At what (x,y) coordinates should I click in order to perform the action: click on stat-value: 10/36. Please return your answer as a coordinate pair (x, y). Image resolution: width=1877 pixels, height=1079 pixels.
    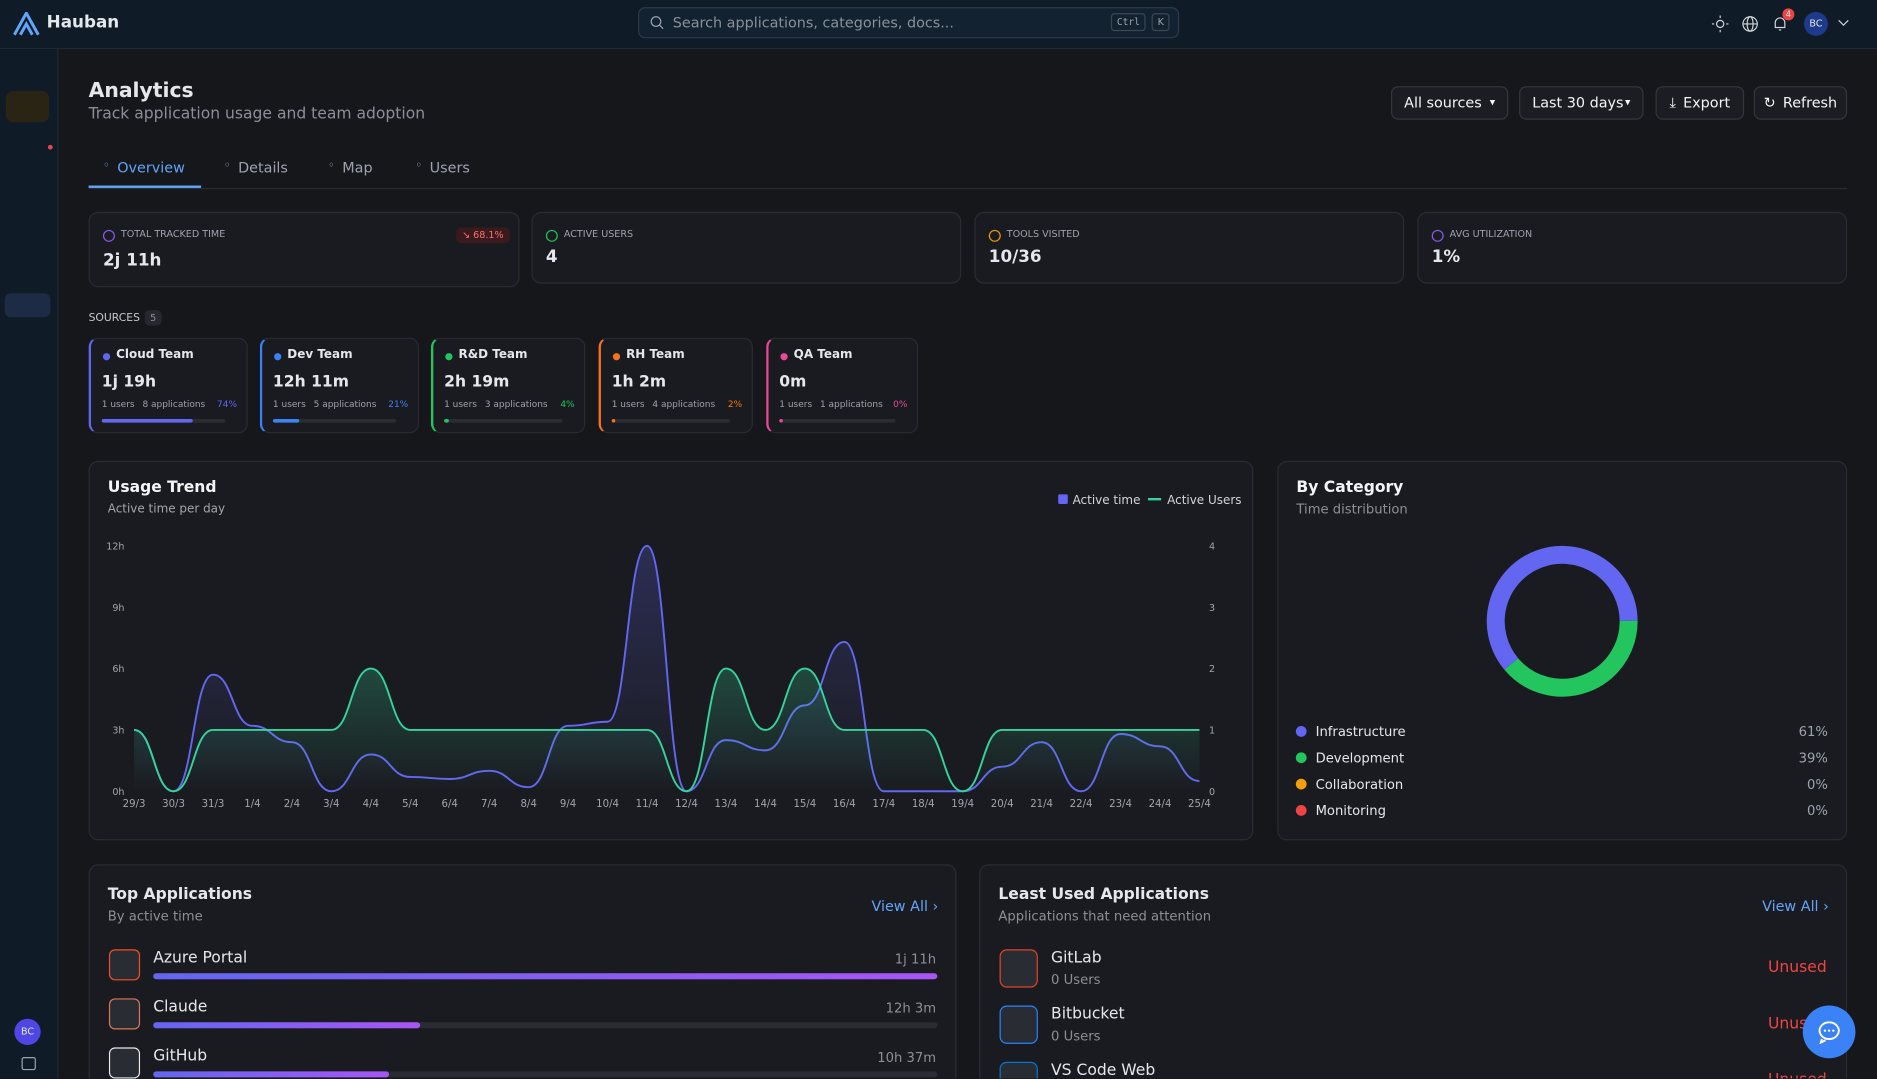
    Looking at the image, I should click on (1015, 257).